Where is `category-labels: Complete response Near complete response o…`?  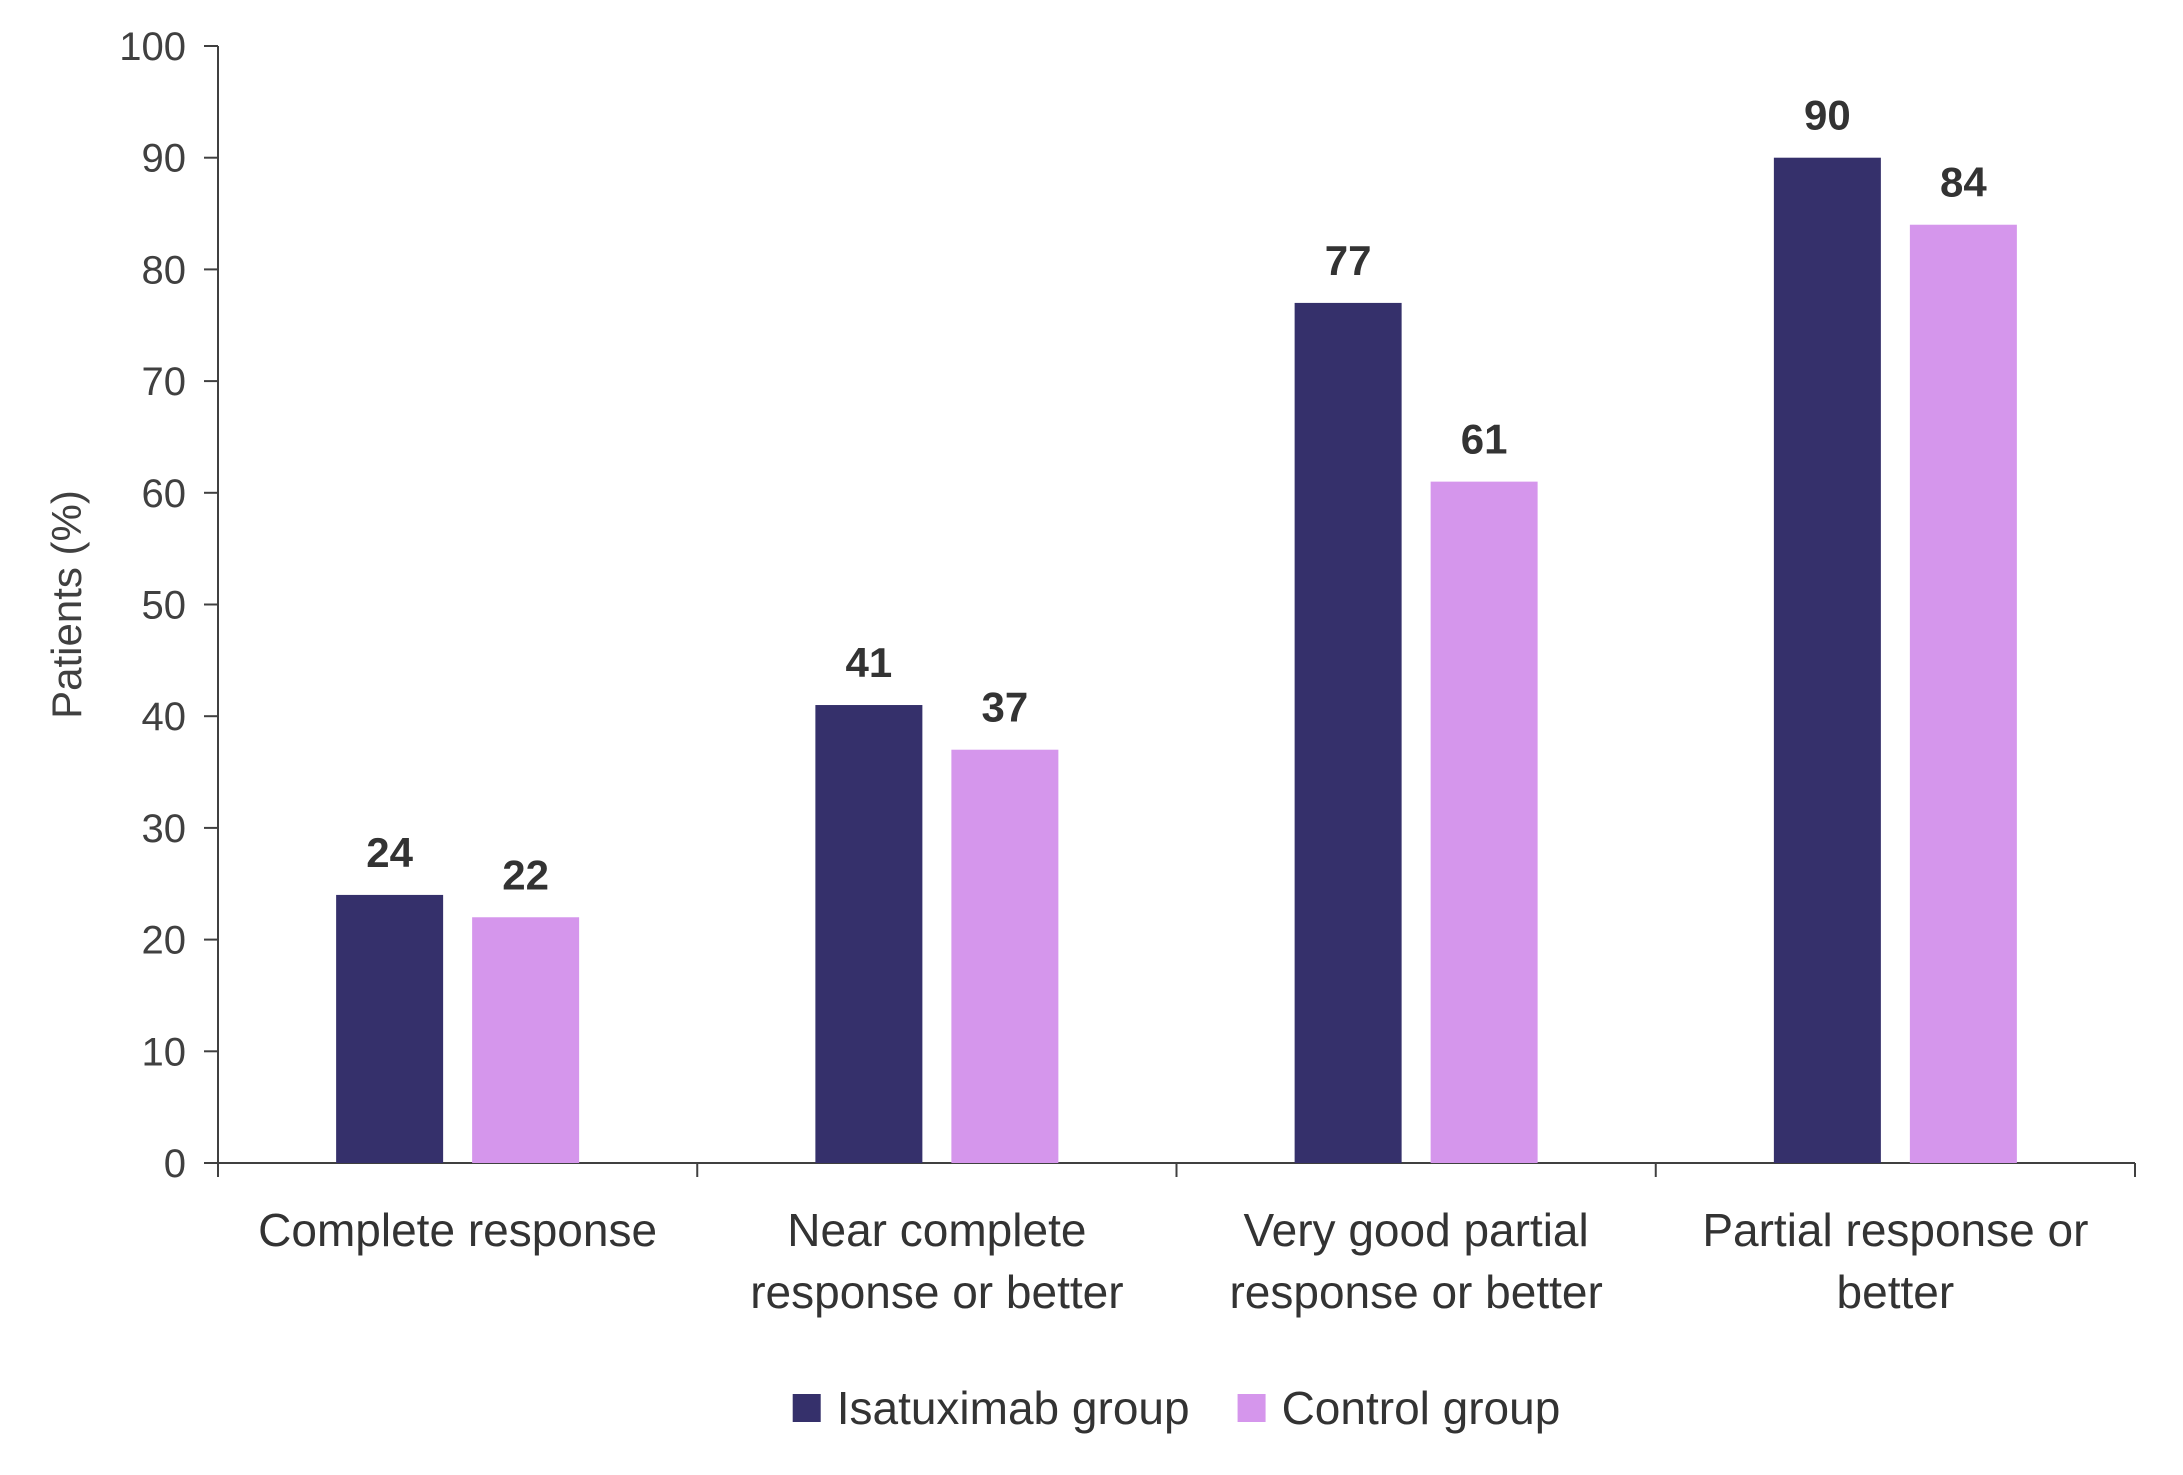
category-labels: Complete response Near complete response o… is located at coordinates (1173, 1261).